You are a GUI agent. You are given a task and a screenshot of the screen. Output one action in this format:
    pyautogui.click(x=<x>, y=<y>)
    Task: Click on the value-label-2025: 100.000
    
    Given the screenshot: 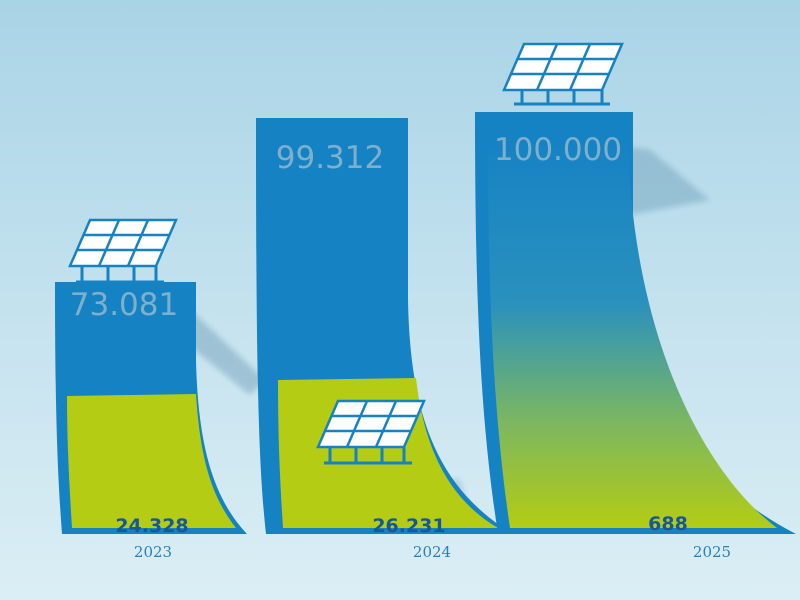 What is the action you would take?
    pyautogui.click(x=558, y=150)
    